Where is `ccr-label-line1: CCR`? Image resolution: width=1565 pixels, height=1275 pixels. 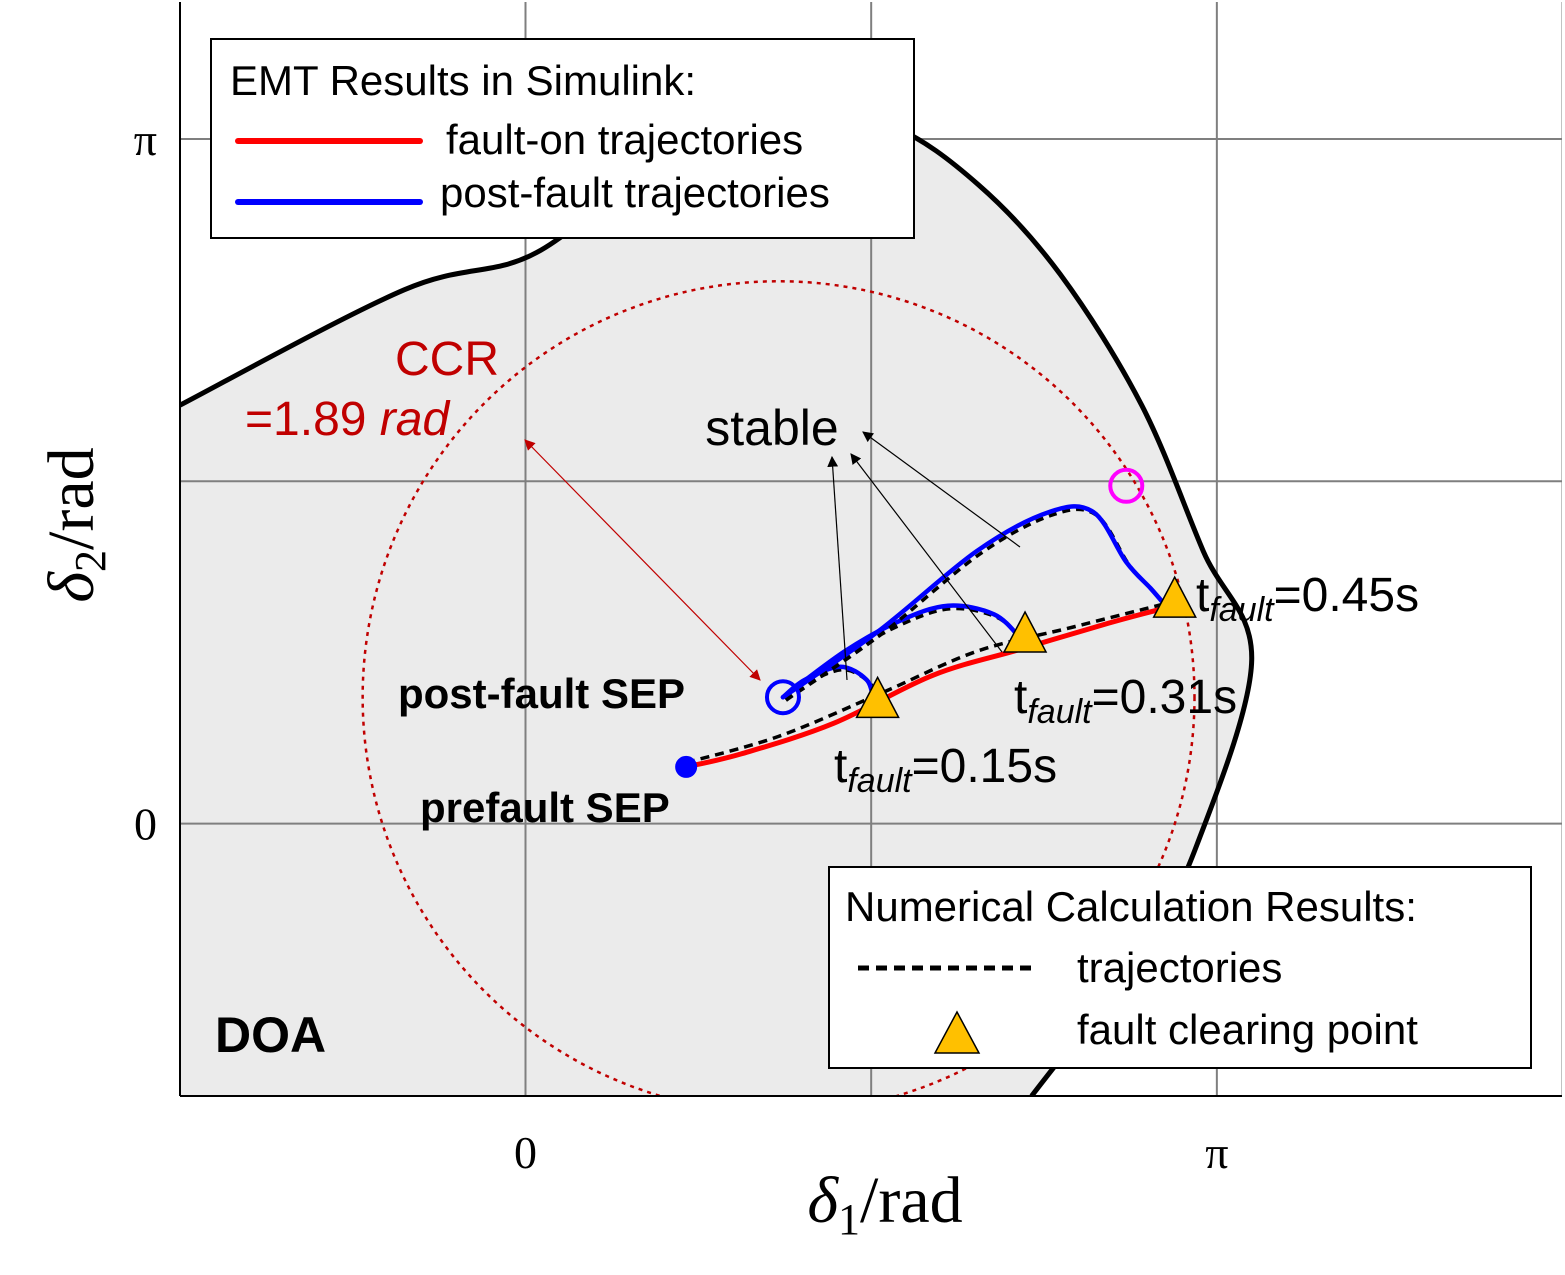
ccr-label-line1: CCR is located at coordinates (447, 359).